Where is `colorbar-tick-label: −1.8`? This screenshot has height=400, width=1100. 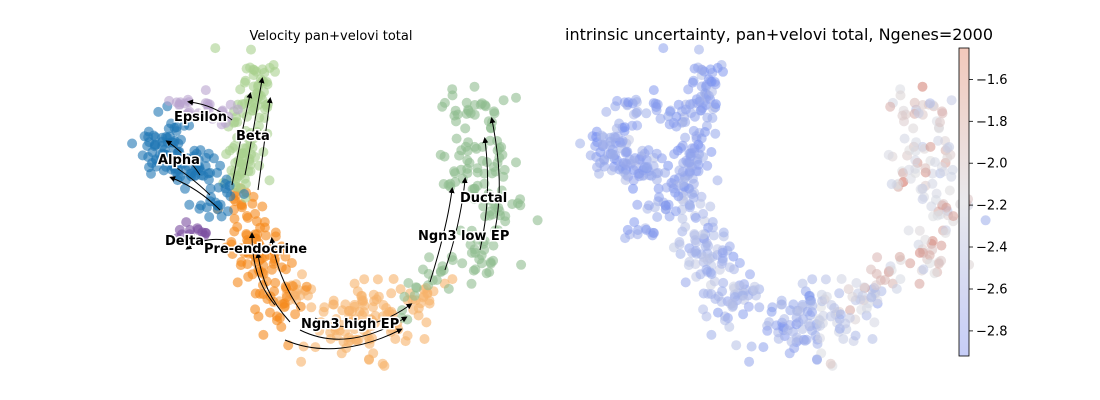 colorbar-tick-label: −1.8 is located at coordinates (992, 122).